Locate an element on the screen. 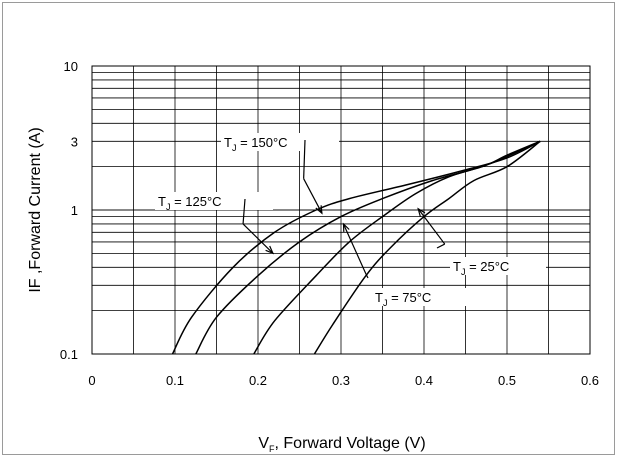 This screenshot has width=619, height=459. y-tick-label: 1 is located at coordinates (74, 210).